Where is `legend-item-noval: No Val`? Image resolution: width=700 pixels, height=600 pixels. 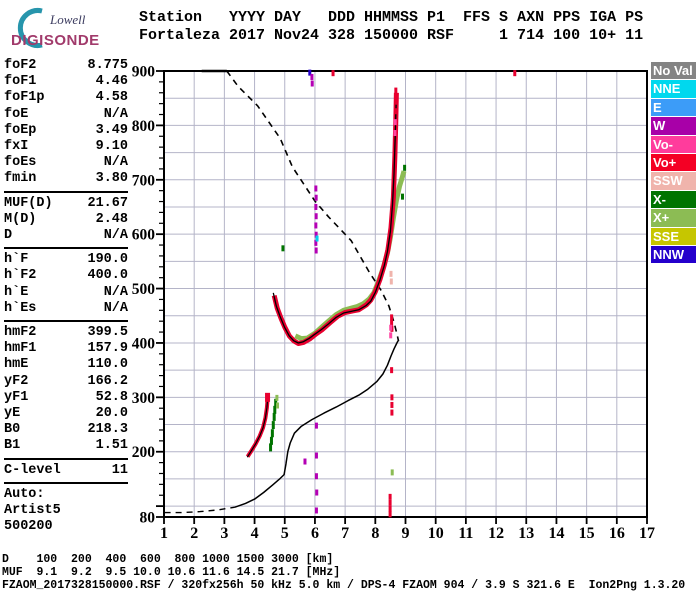
legend-item-noval: No Val is located at coordinates (673, 71).